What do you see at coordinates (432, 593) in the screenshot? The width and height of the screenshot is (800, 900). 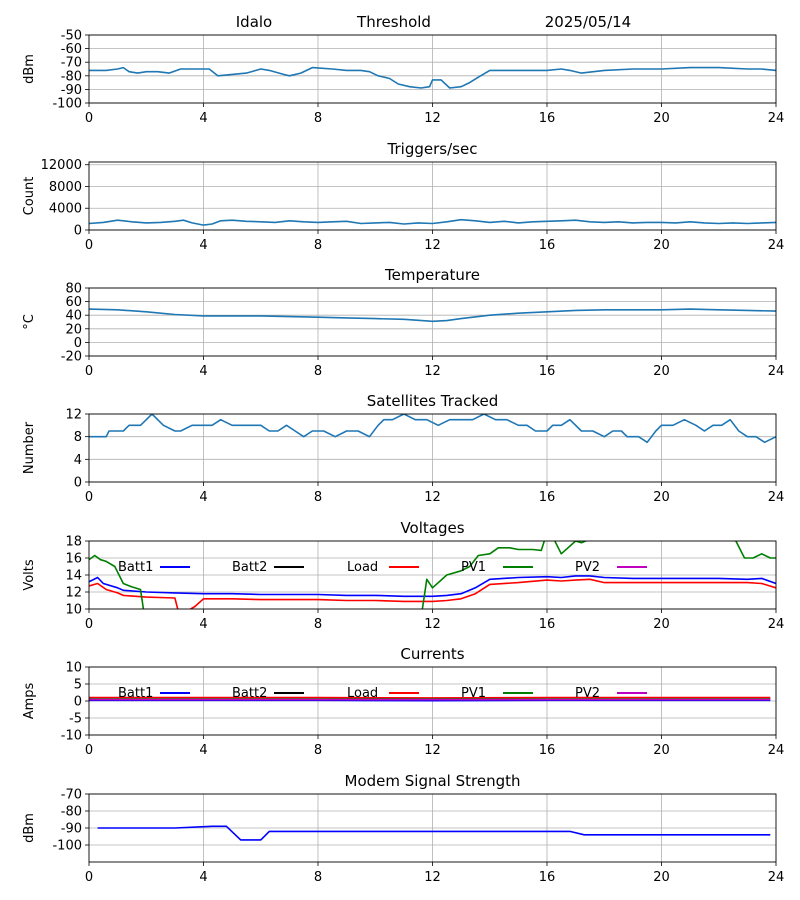 I see `series-line-load` at bounding box center [432, 593].